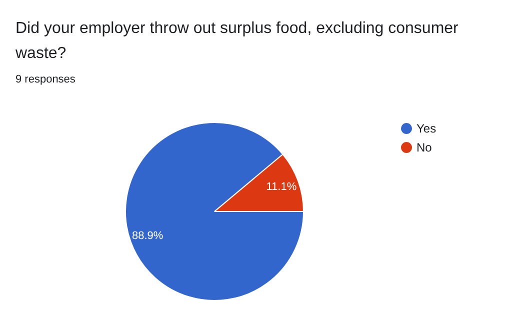  I want to click on legend-label: Yes, so click(426, 129).